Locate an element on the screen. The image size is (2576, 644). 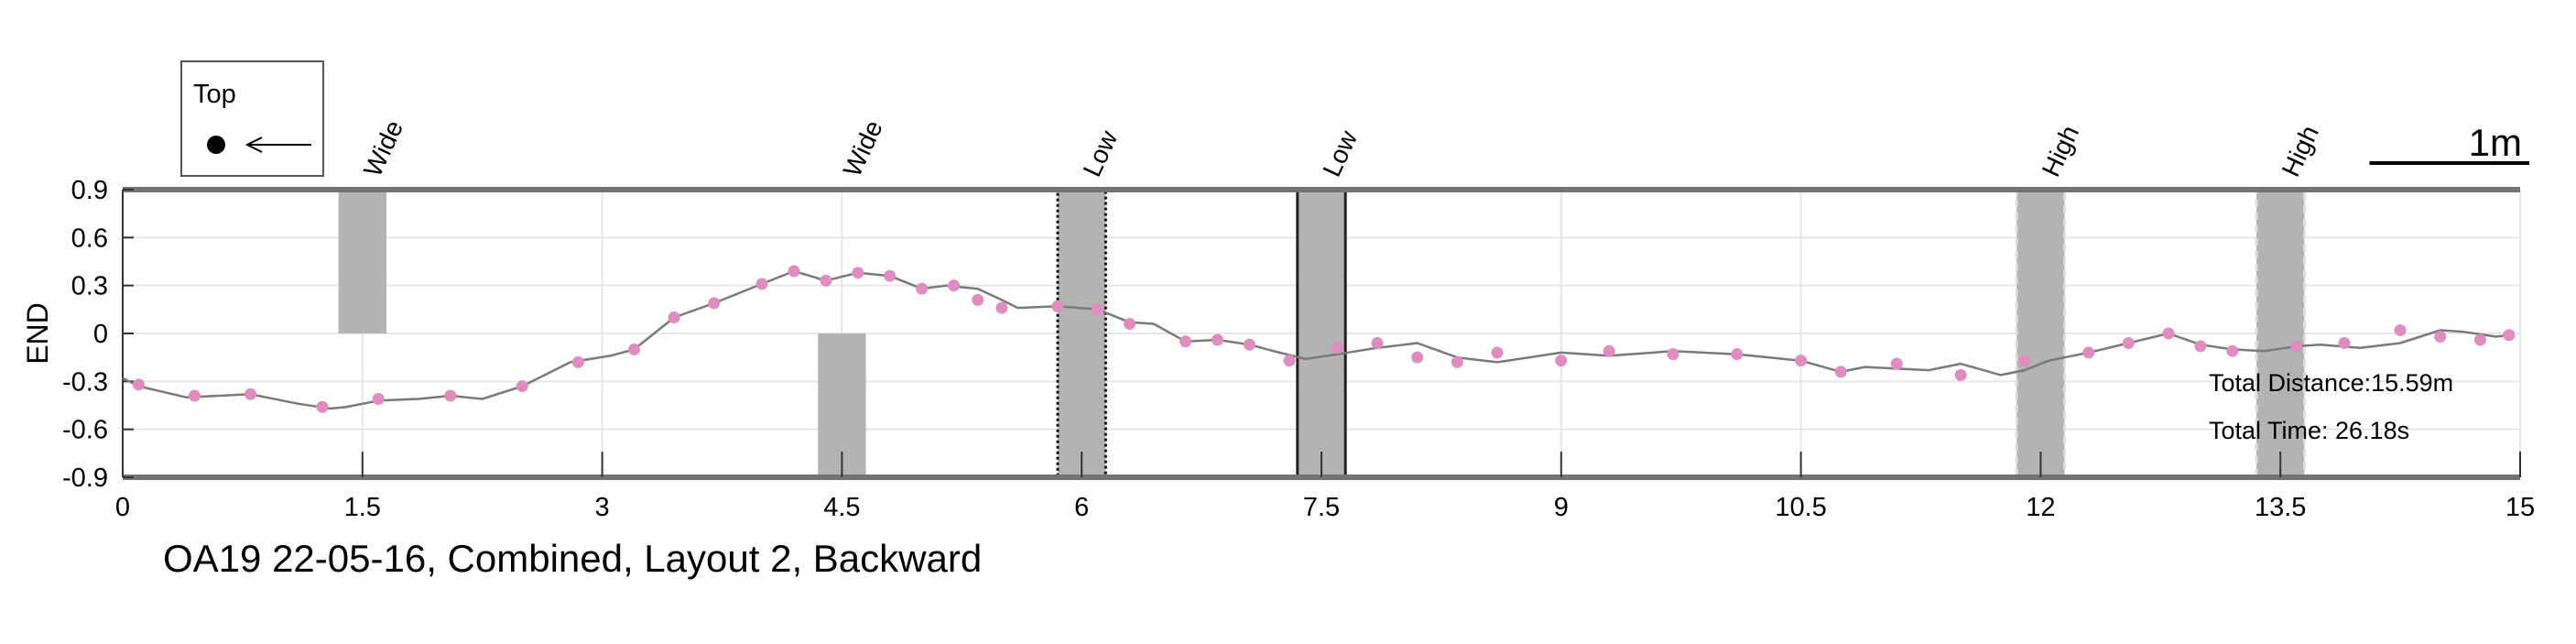
x-tick-label: 4.5 is located at coordinates (841, 508).